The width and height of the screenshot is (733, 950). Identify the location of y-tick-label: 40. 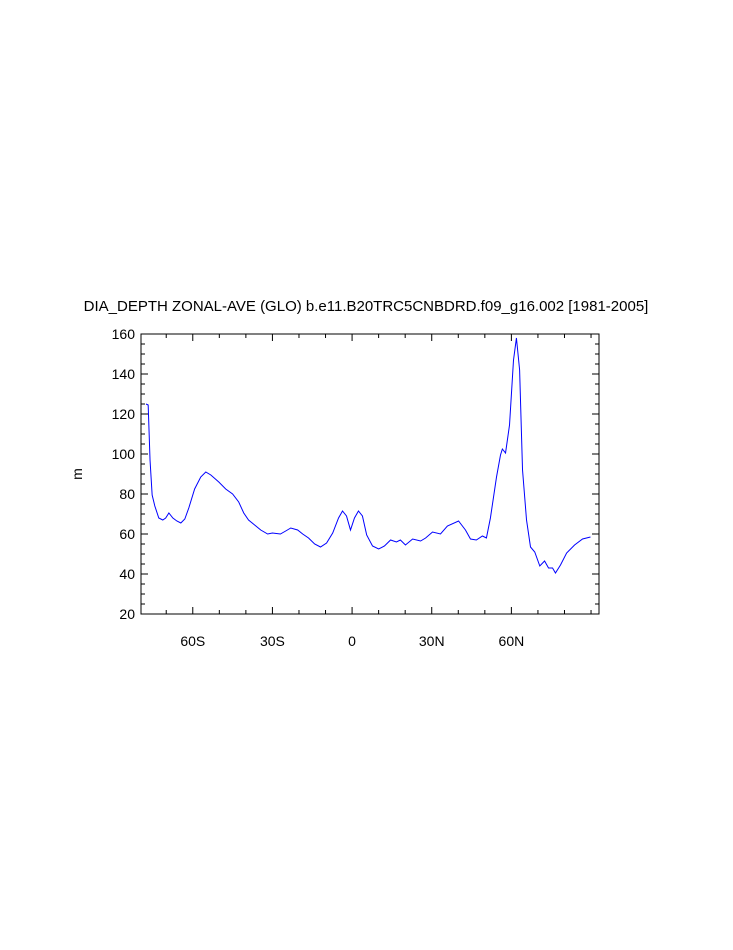
(127, 574).